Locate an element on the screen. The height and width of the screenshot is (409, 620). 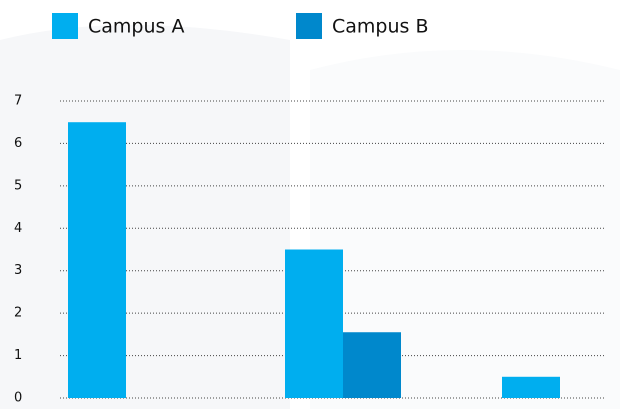
y-tick-label: 4 is located at coordinates (18, 228).